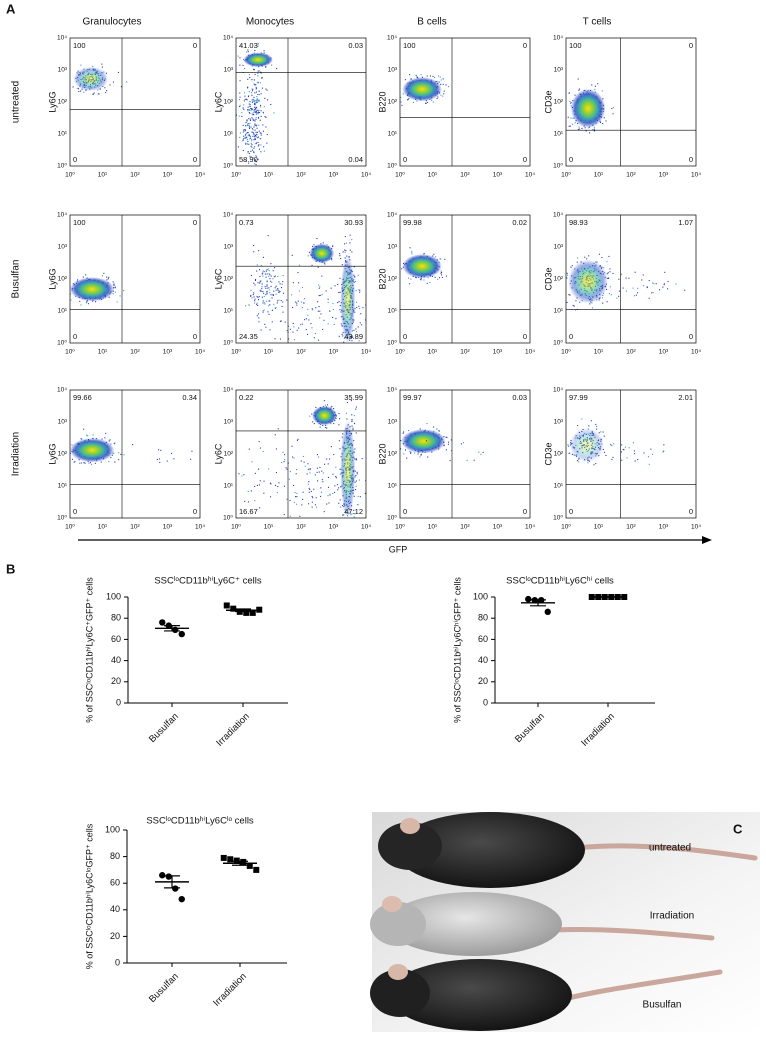 The image size is (766, 1037). Describe the element at coordinates (89, 896) in the screenshot. I see `y-axis-label: % of SSCˡᵒCD11bʰⁱLy6CˡᵒGFP⁺ cells` at that location.